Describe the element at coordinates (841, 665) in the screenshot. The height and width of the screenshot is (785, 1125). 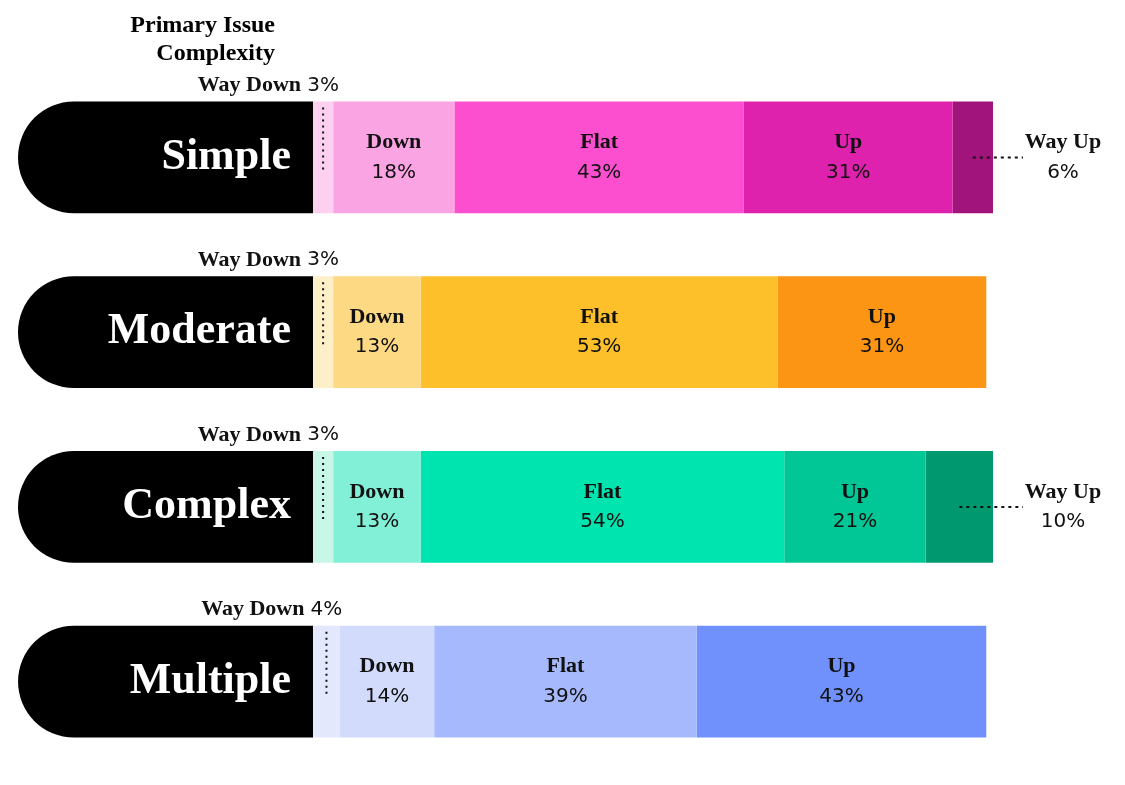
I see `series-label: Up` at that location.